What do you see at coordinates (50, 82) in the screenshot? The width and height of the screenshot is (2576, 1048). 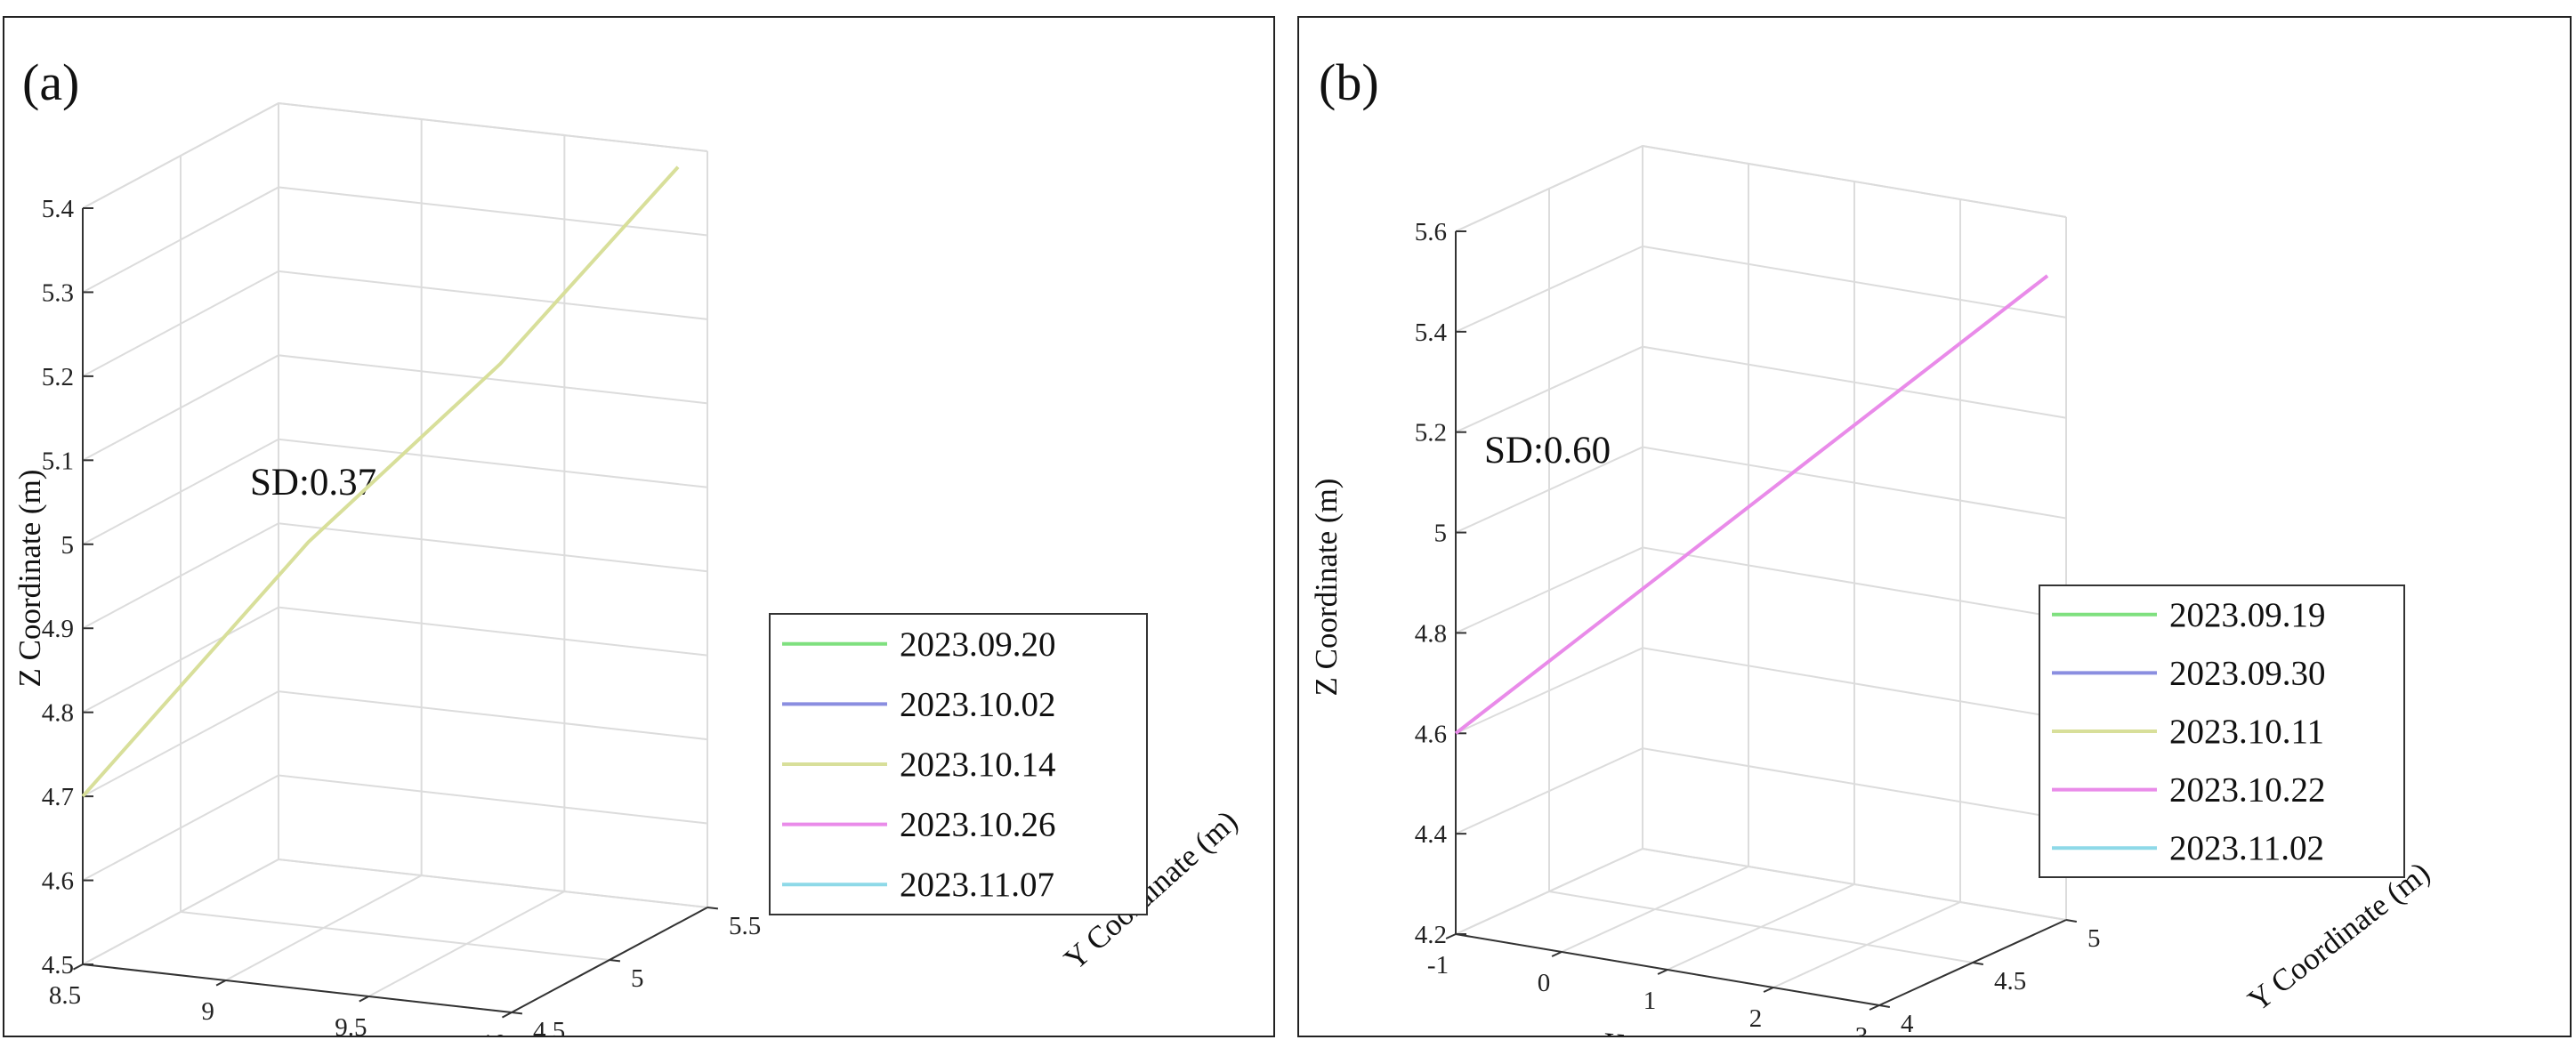 I see `panel-label-a: (a)` at bounding box center [50, 82].